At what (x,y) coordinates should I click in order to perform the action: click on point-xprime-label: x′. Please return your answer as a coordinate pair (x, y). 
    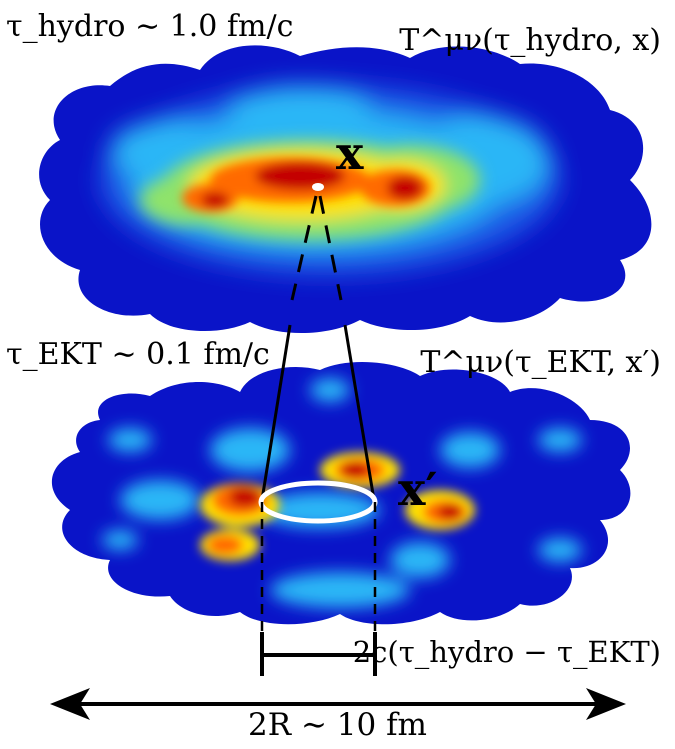
    Looking at the image, I should click on (418, 489).